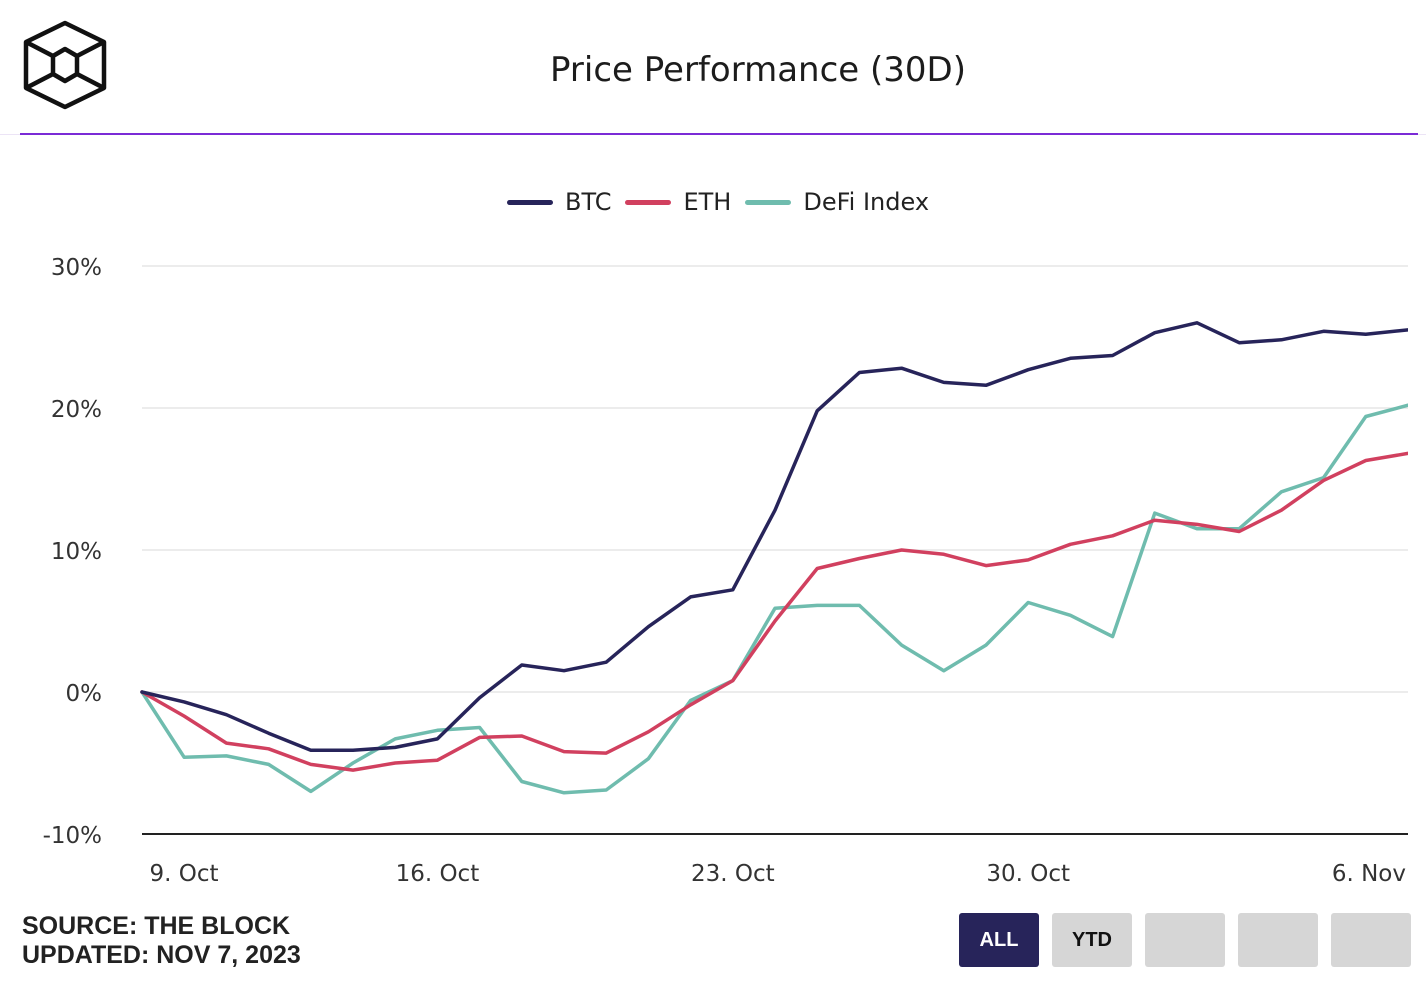 This screenshot has height=984, width=1426. Describe the element at coordinates (84, 694) in the screenshot. I see `y-tick-label: 0%` at that location.